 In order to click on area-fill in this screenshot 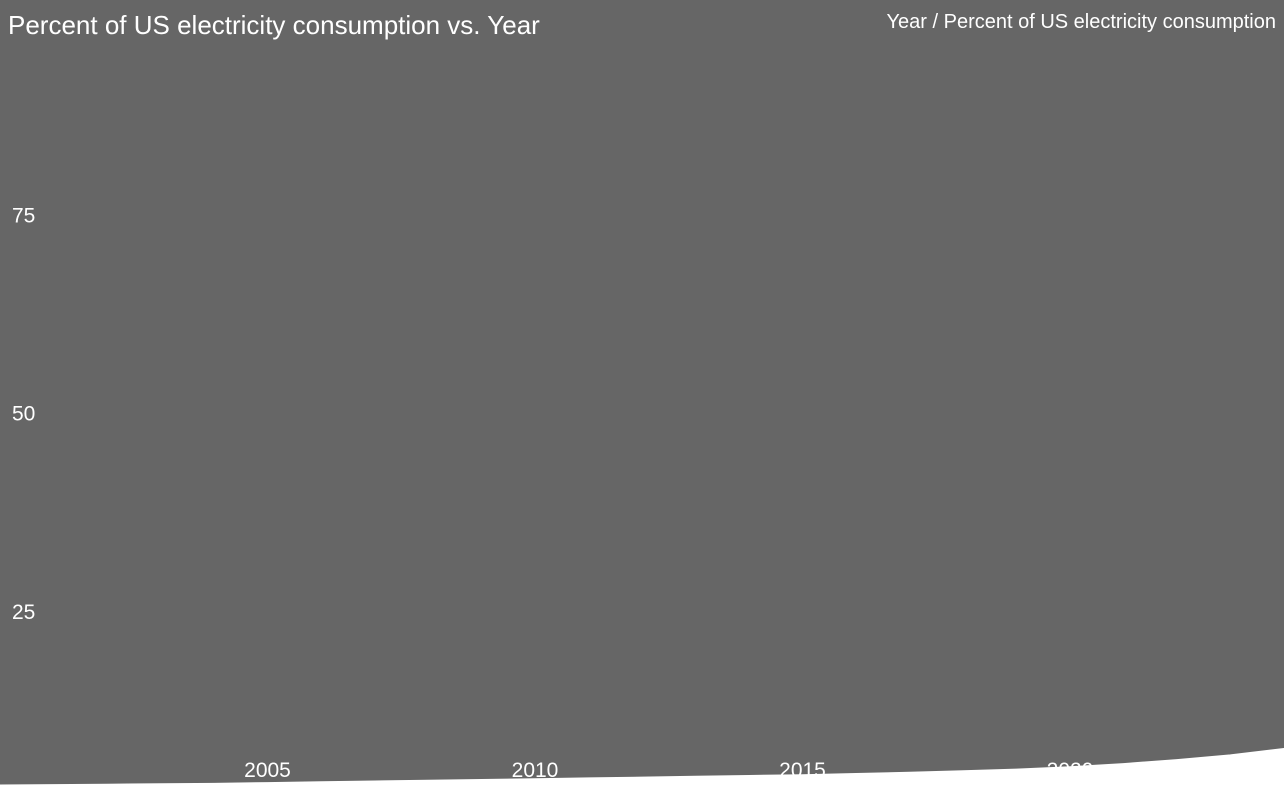, I will do `click(642, 771)`.